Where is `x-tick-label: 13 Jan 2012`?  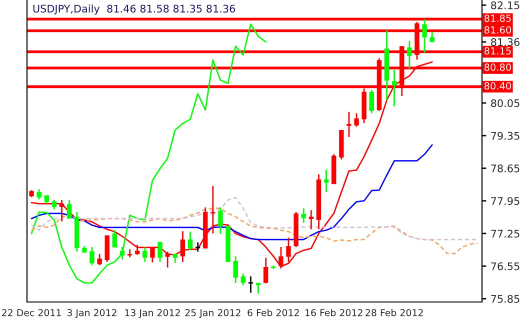
x-tick-label: 13 Jan 2012 is located at coordinates (152, 313).